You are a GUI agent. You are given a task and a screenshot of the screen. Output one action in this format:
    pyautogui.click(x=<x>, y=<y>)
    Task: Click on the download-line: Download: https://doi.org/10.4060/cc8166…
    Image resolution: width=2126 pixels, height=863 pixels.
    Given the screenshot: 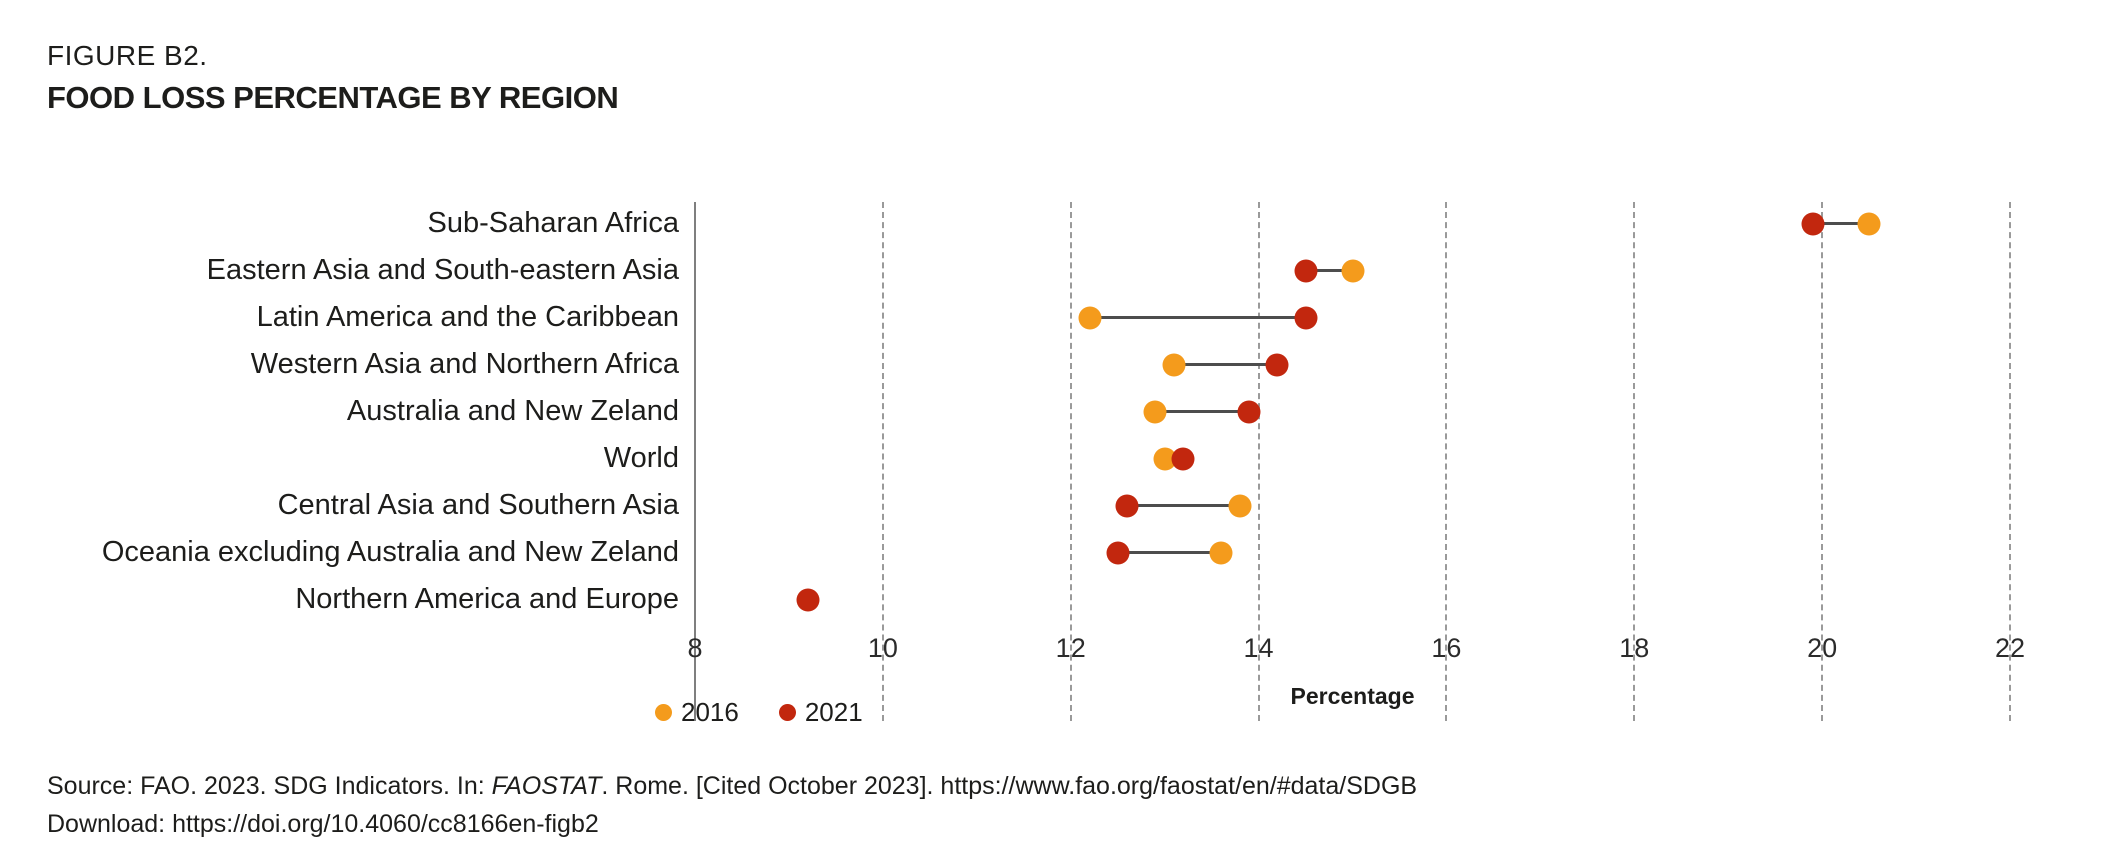 What is the action you would take?
    pyautogui.click(x=323, y=824)
    